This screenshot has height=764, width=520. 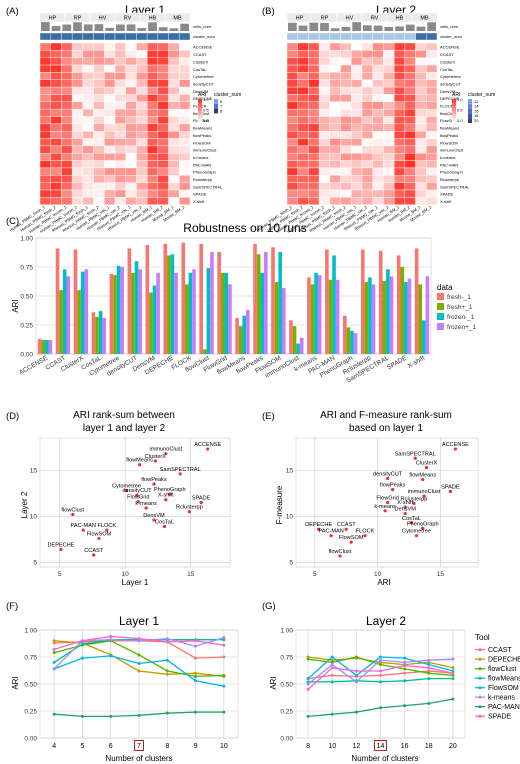 I want to click on scatter-x-tick: 15, so click(x=441, y=574).